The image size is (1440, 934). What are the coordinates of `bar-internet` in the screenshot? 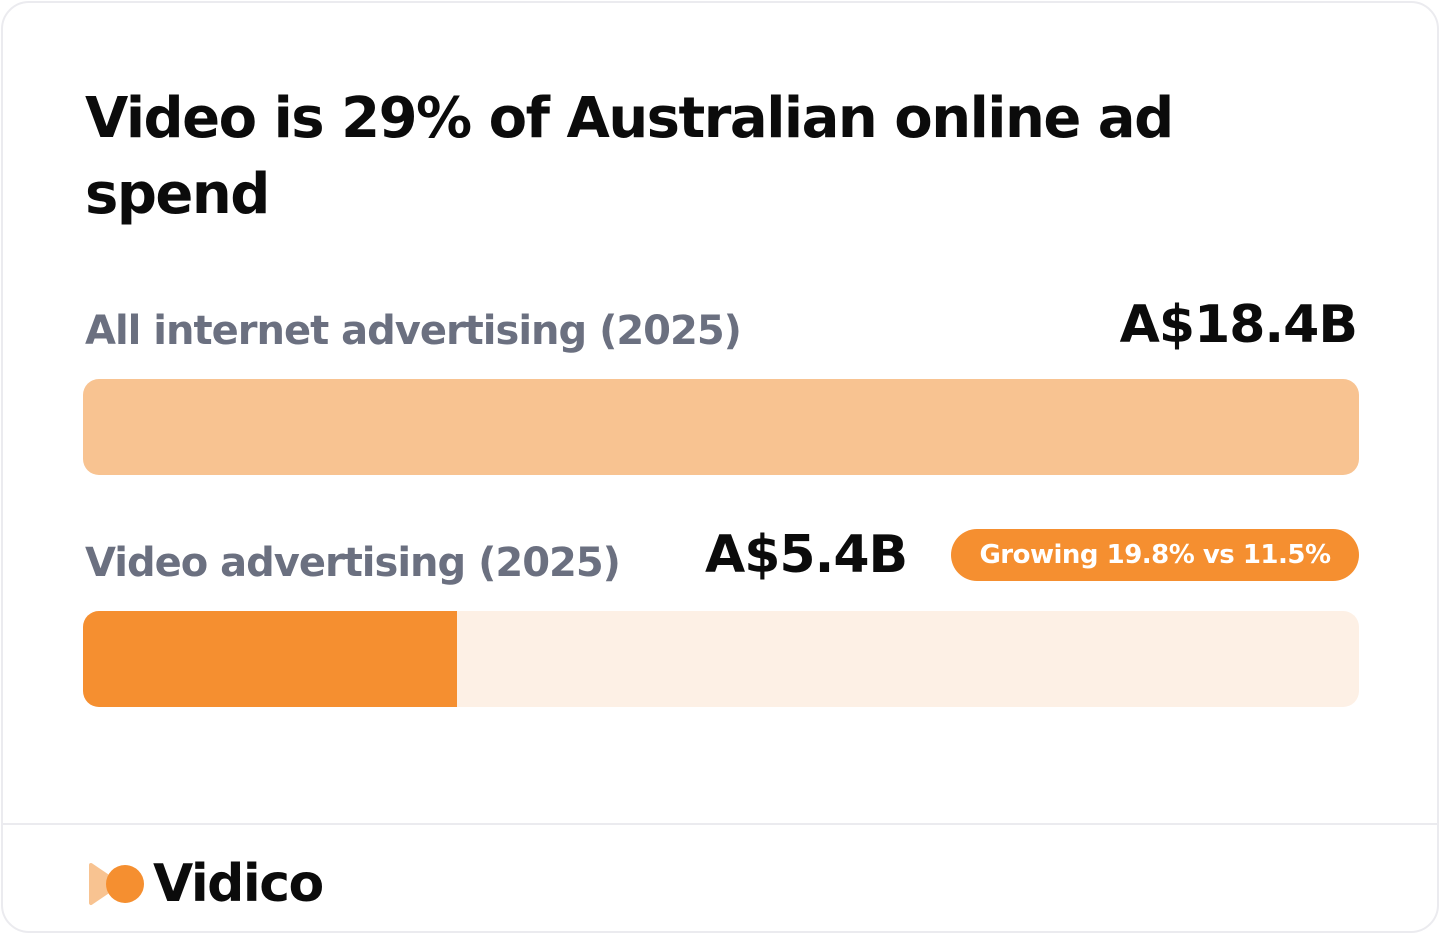 It's located at (721, 427).